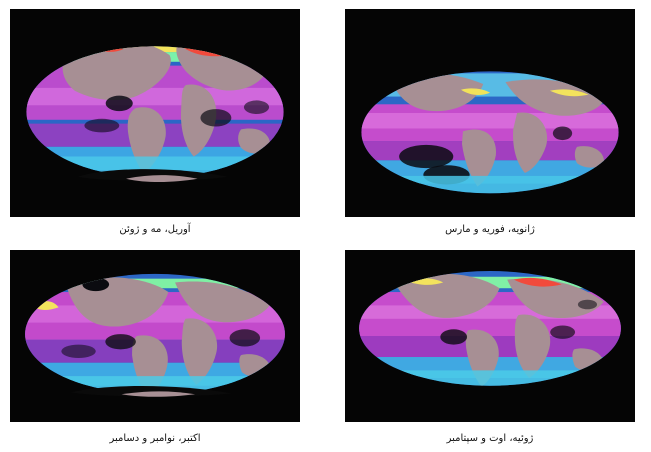 The height and width of the screenshot is (452, 651). I want to click on caption-april-may-june: آوریل، مه و ژوئن, so click(155, 229).